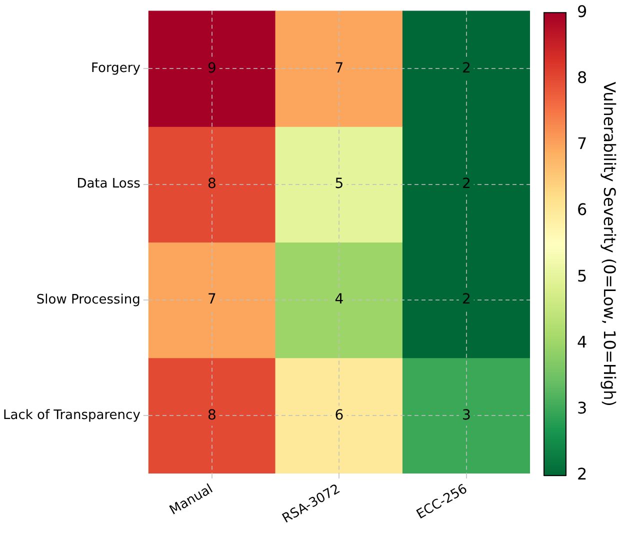 This screenshot has height=540, width=626. Describe the element at coordinates (582, 144) in the screenshot. I see `color-bar-label: 7` at that location.